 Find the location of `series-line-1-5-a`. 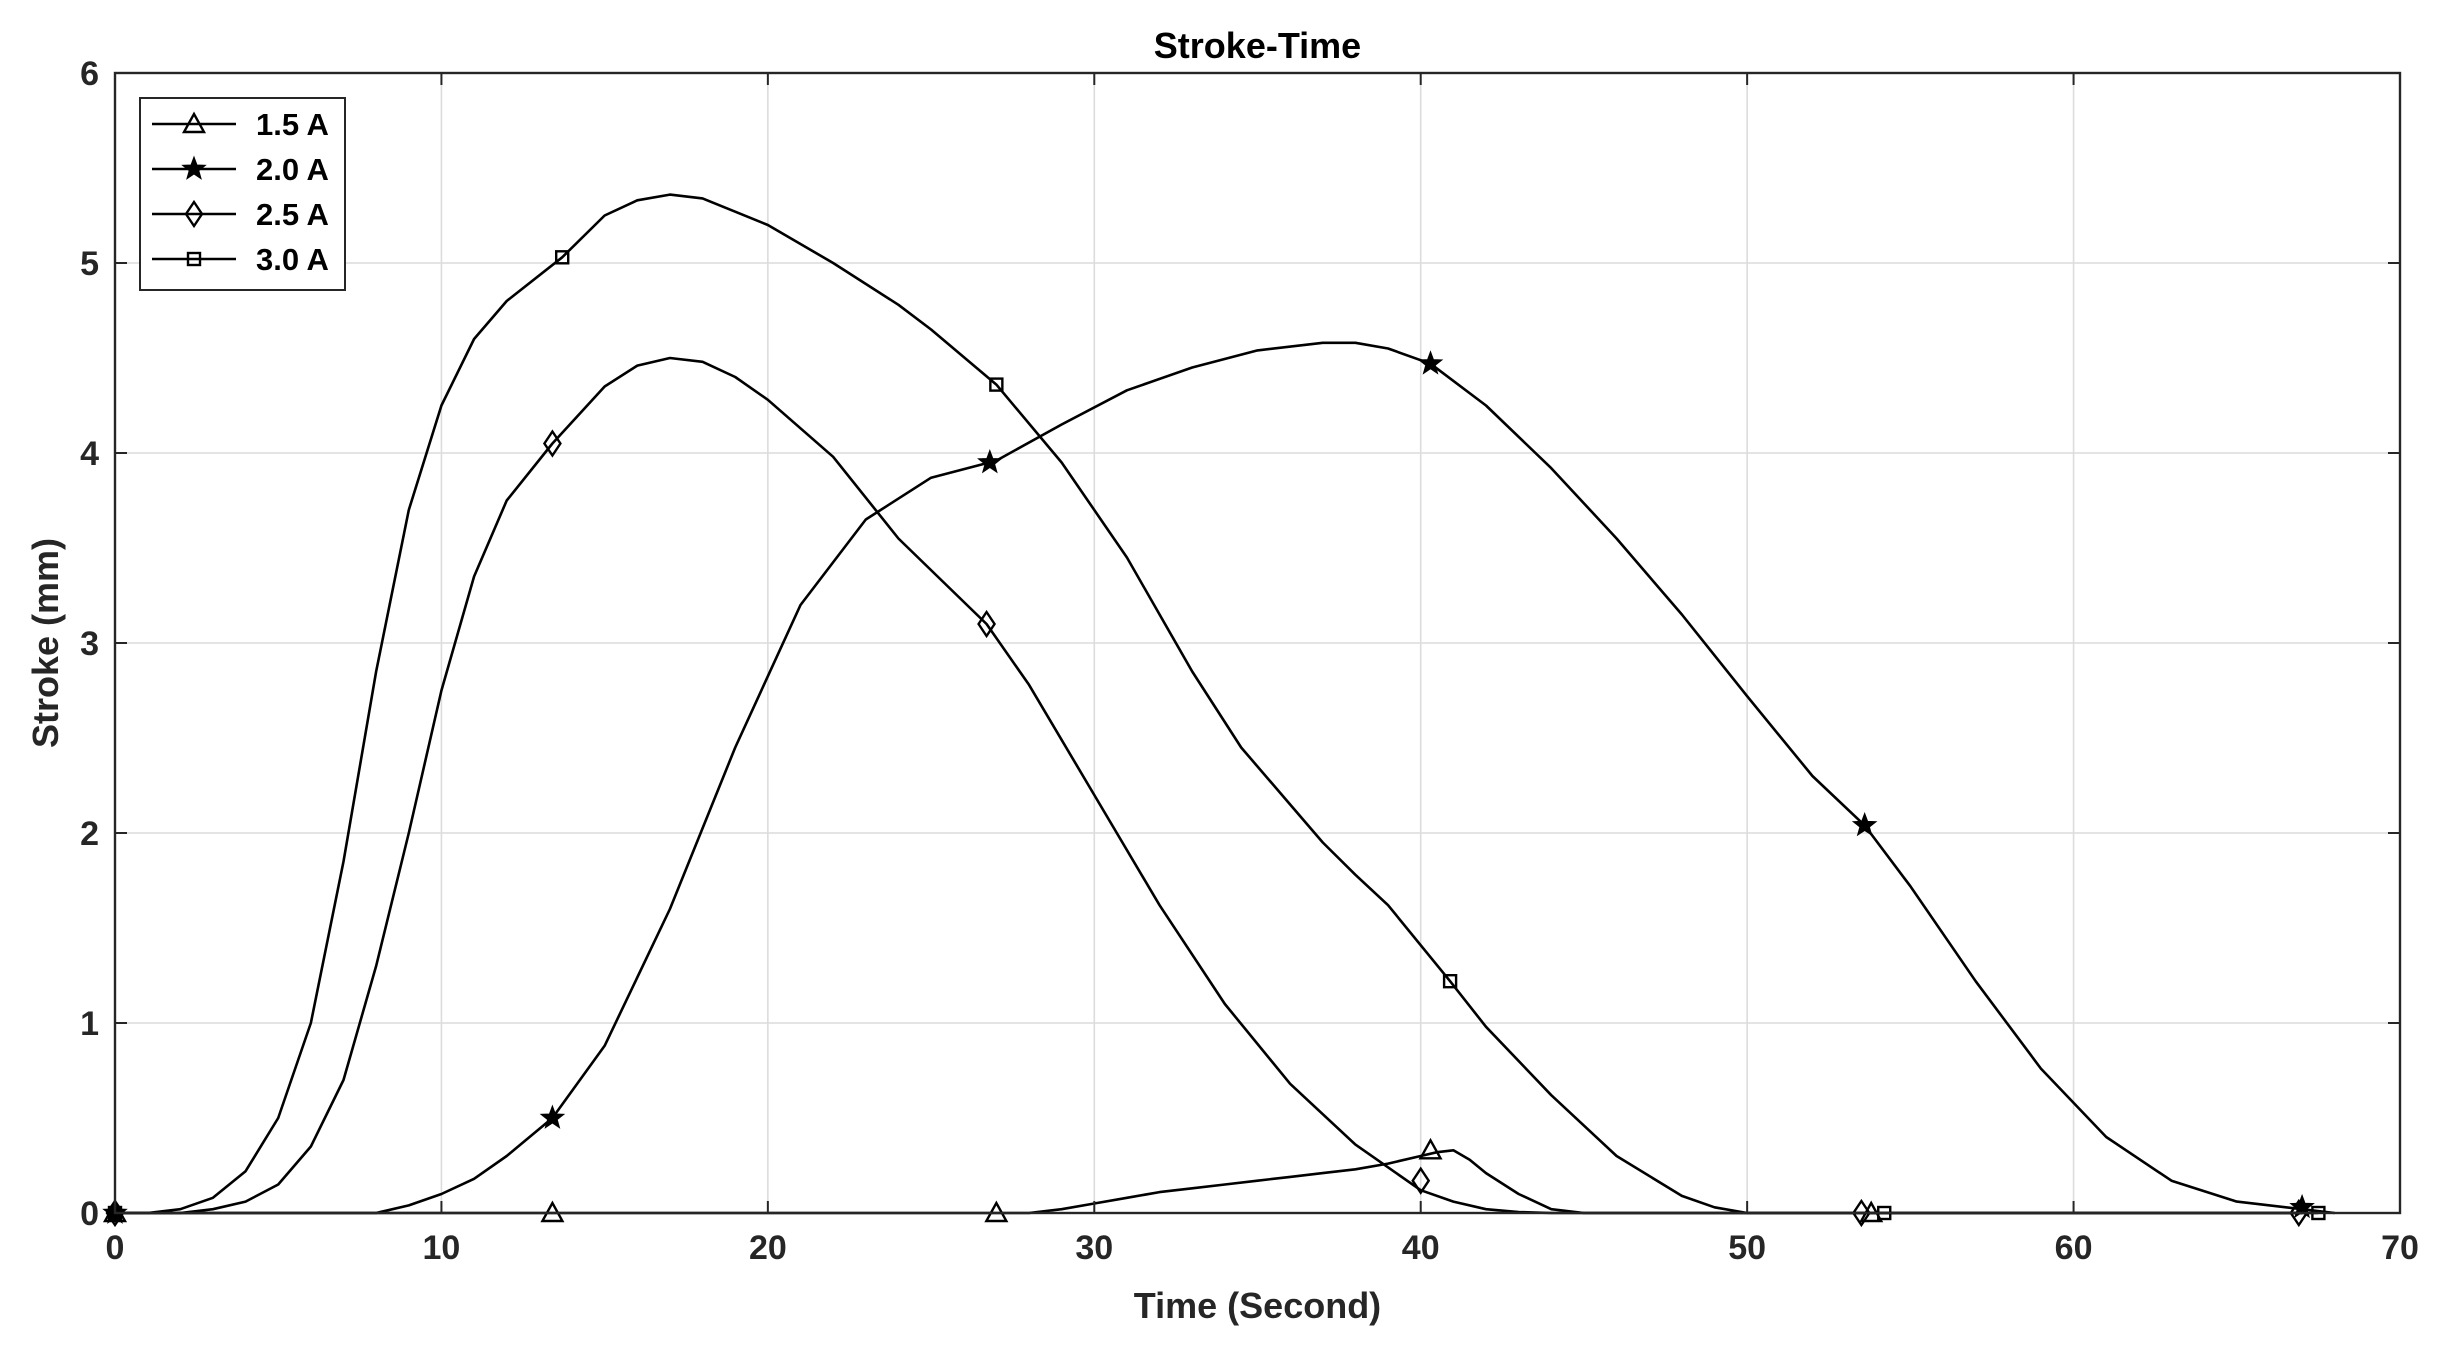

series-line-1-5-a is located at coordinates (1209, 1182).